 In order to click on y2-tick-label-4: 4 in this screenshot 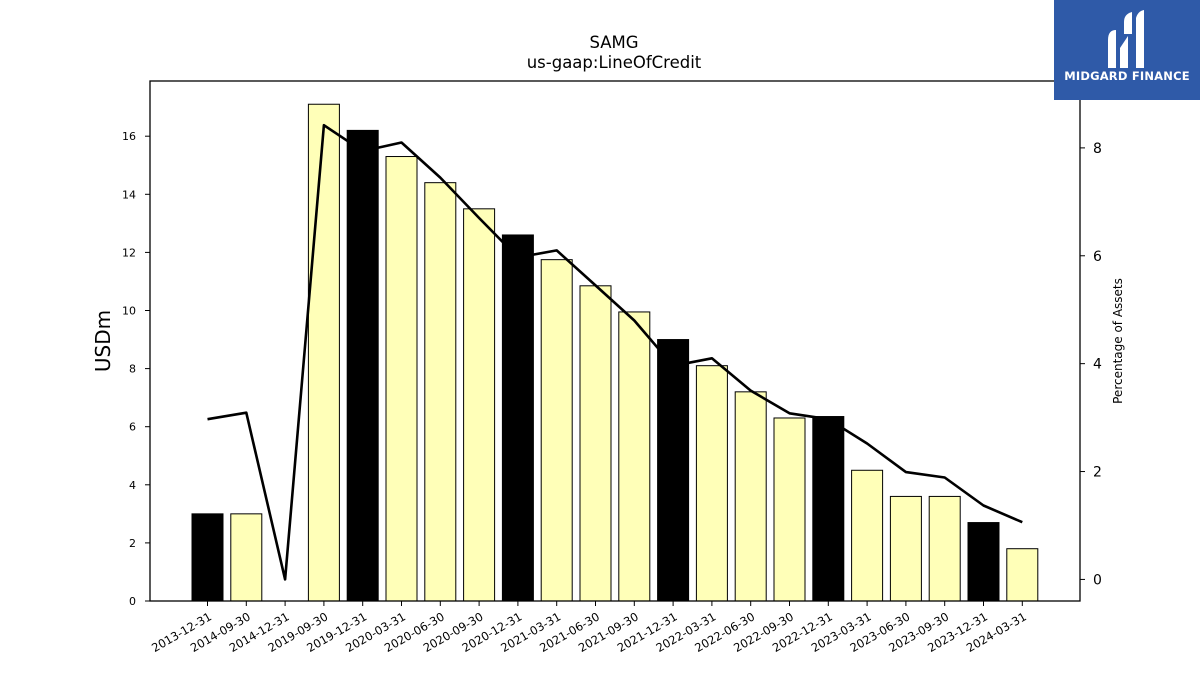, I will do `click(1097, 365)`.